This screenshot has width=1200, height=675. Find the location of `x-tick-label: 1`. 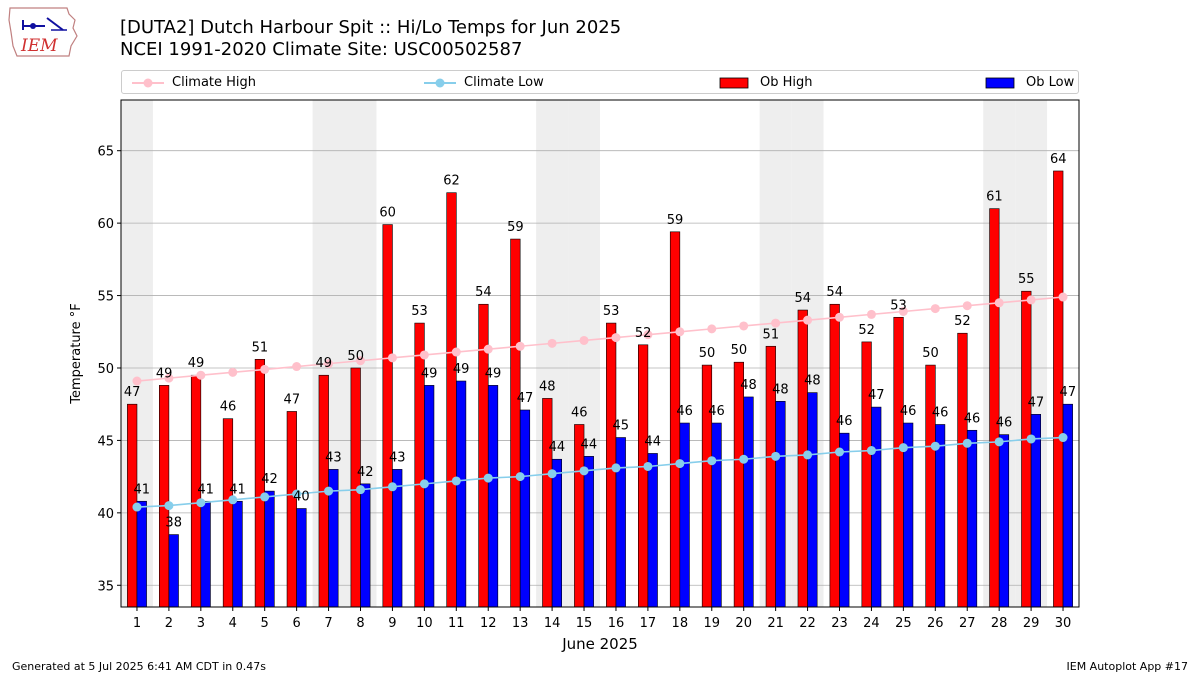

x-tick-label: 1 is located at coordinates (137, 623).